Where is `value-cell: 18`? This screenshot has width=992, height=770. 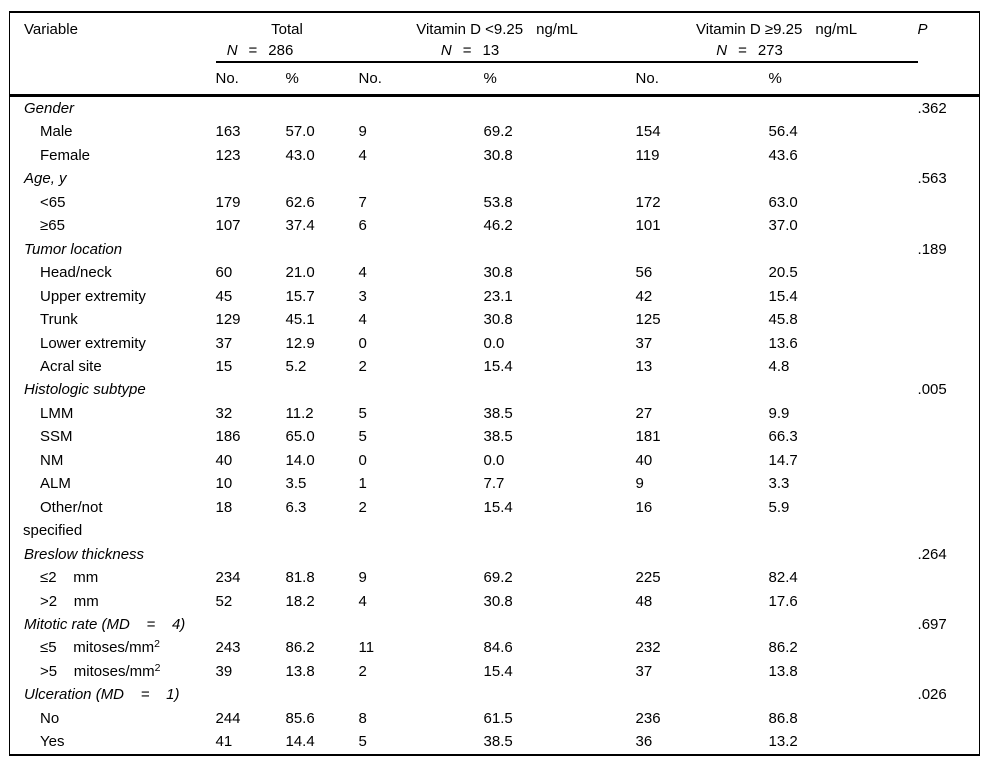
value-cell: 18 is located at coordinates (224, 507).